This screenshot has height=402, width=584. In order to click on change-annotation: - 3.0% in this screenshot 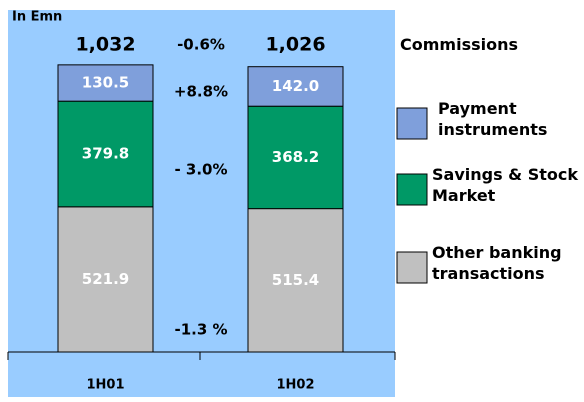, I will do `click(200, 170)`.